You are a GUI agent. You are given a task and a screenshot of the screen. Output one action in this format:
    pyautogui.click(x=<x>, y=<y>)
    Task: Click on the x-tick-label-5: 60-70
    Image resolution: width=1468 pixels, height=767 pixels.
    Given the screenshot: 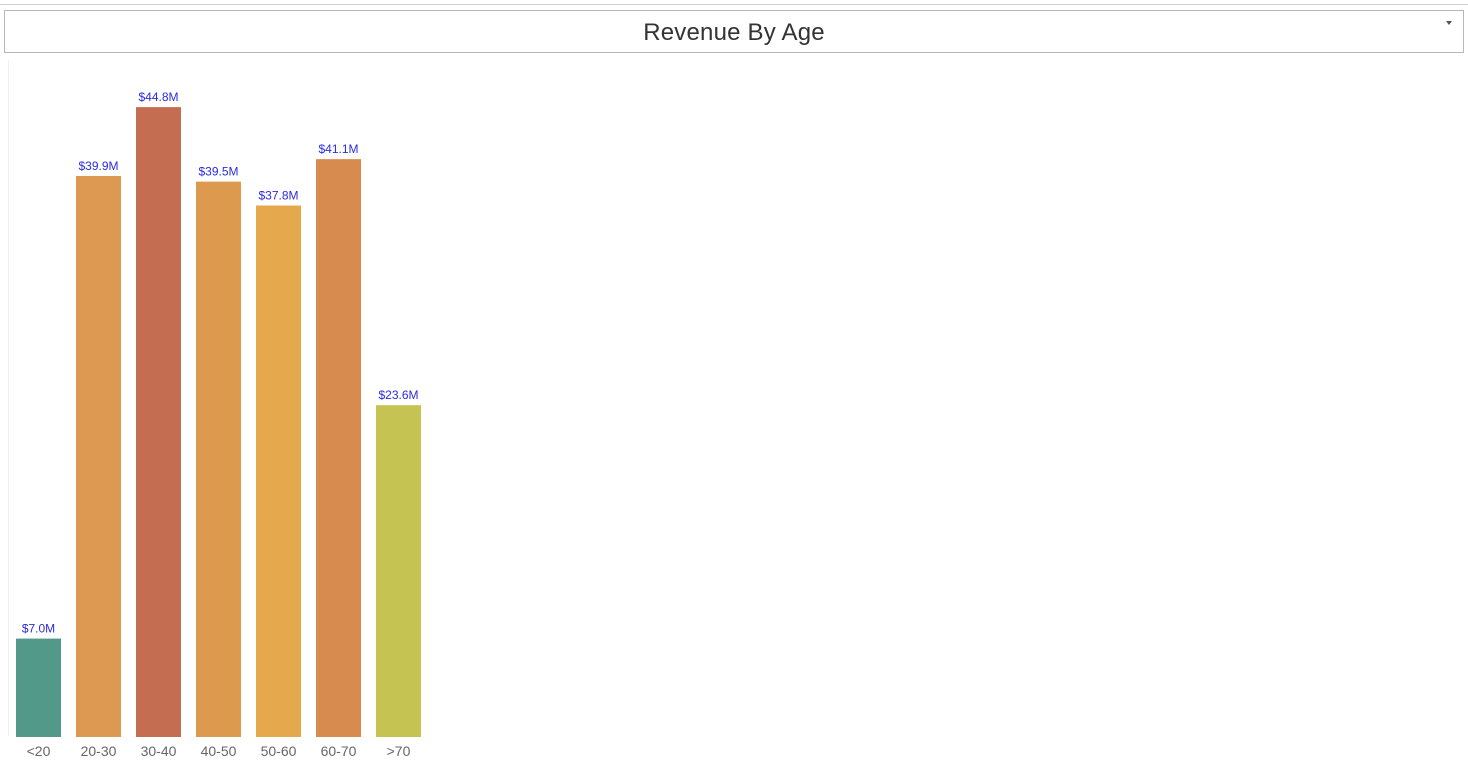 What is the action you would take?
    pyautogui.click(x=339, y=751)
    